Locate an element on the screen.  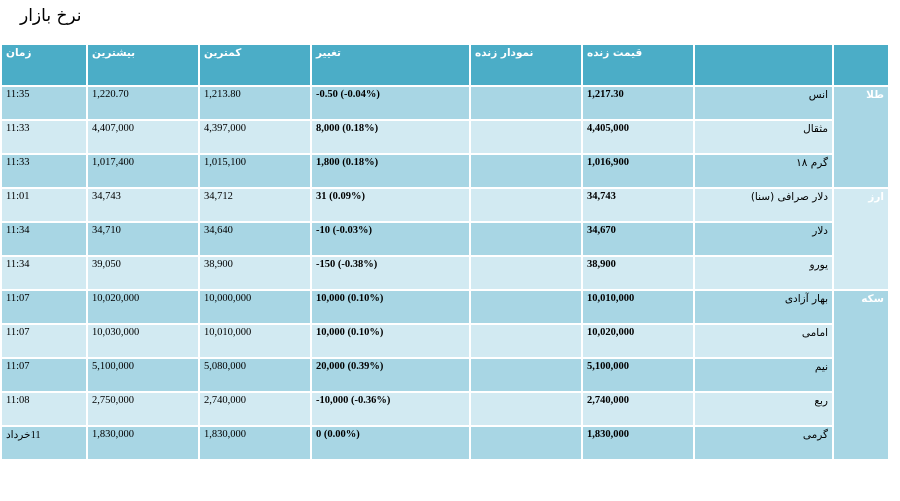
change-value: -10,000 (-0.36%) is located at coordinates (390, 409).